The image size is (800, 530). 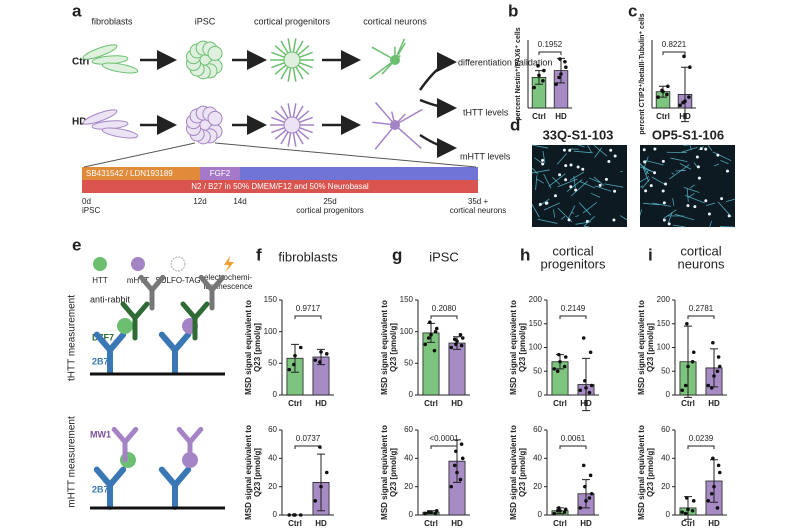 I want to click on y-axis-label: percent CTIP2⁺/betaIII-Tubulin⁺ cells, so click(x=642, y=73).